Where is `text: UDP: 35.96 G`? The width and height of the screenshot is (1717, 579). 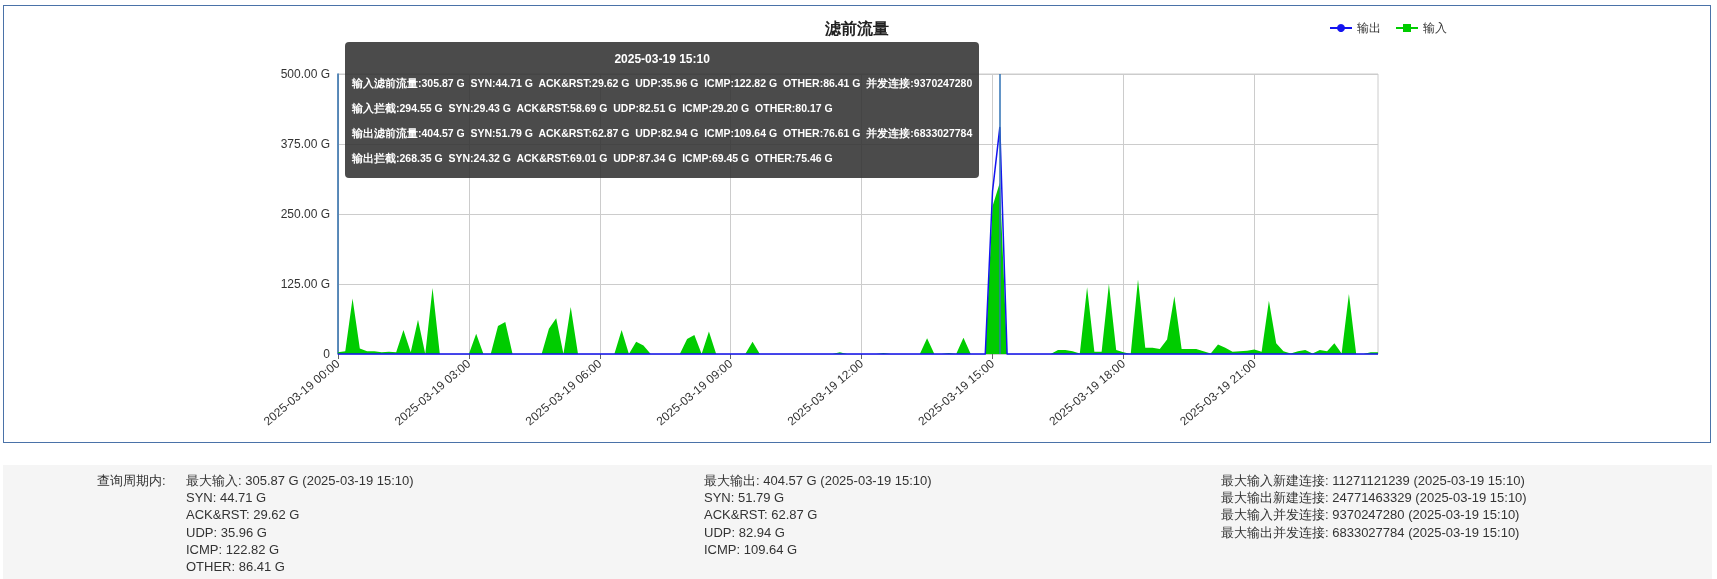
text: UDP: 35.96 G is located at coordinates (227, 532).